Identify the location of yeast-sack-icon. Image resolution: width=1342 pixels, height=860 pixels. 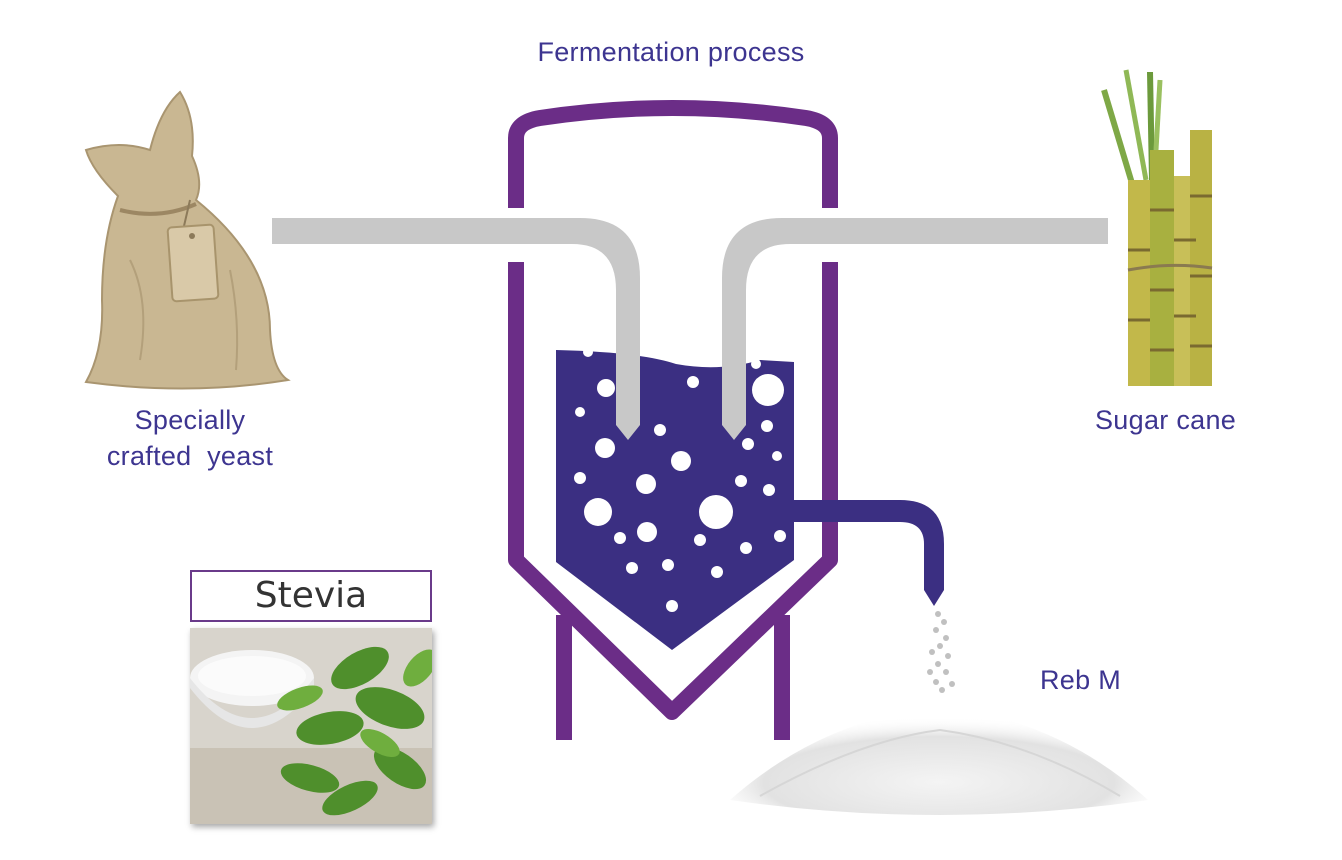
(187, 240).